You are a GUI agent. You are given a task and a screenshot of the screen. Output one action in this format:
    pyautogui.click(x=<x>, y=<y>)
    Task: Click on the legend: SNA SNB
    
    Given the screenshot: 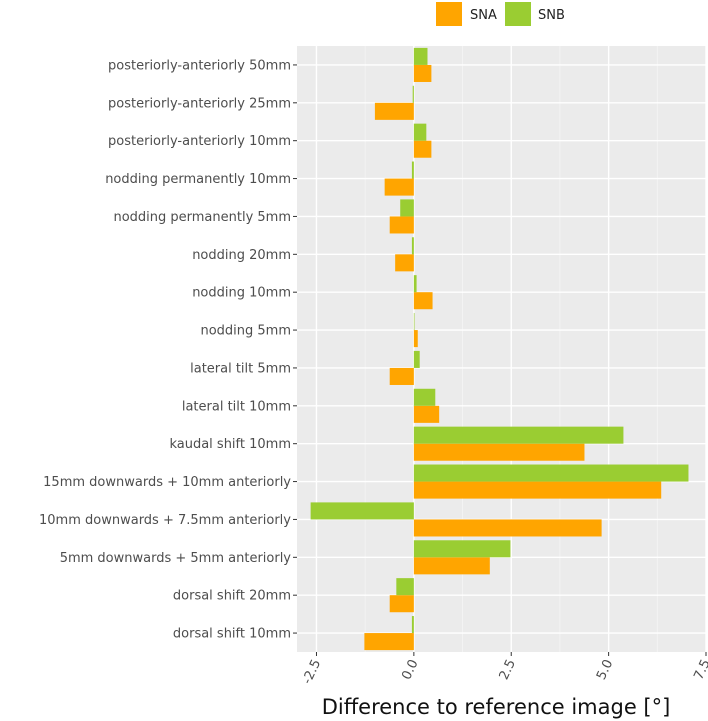 What is the action you would take?
    pyautogui.click(x=500, y=14)
    